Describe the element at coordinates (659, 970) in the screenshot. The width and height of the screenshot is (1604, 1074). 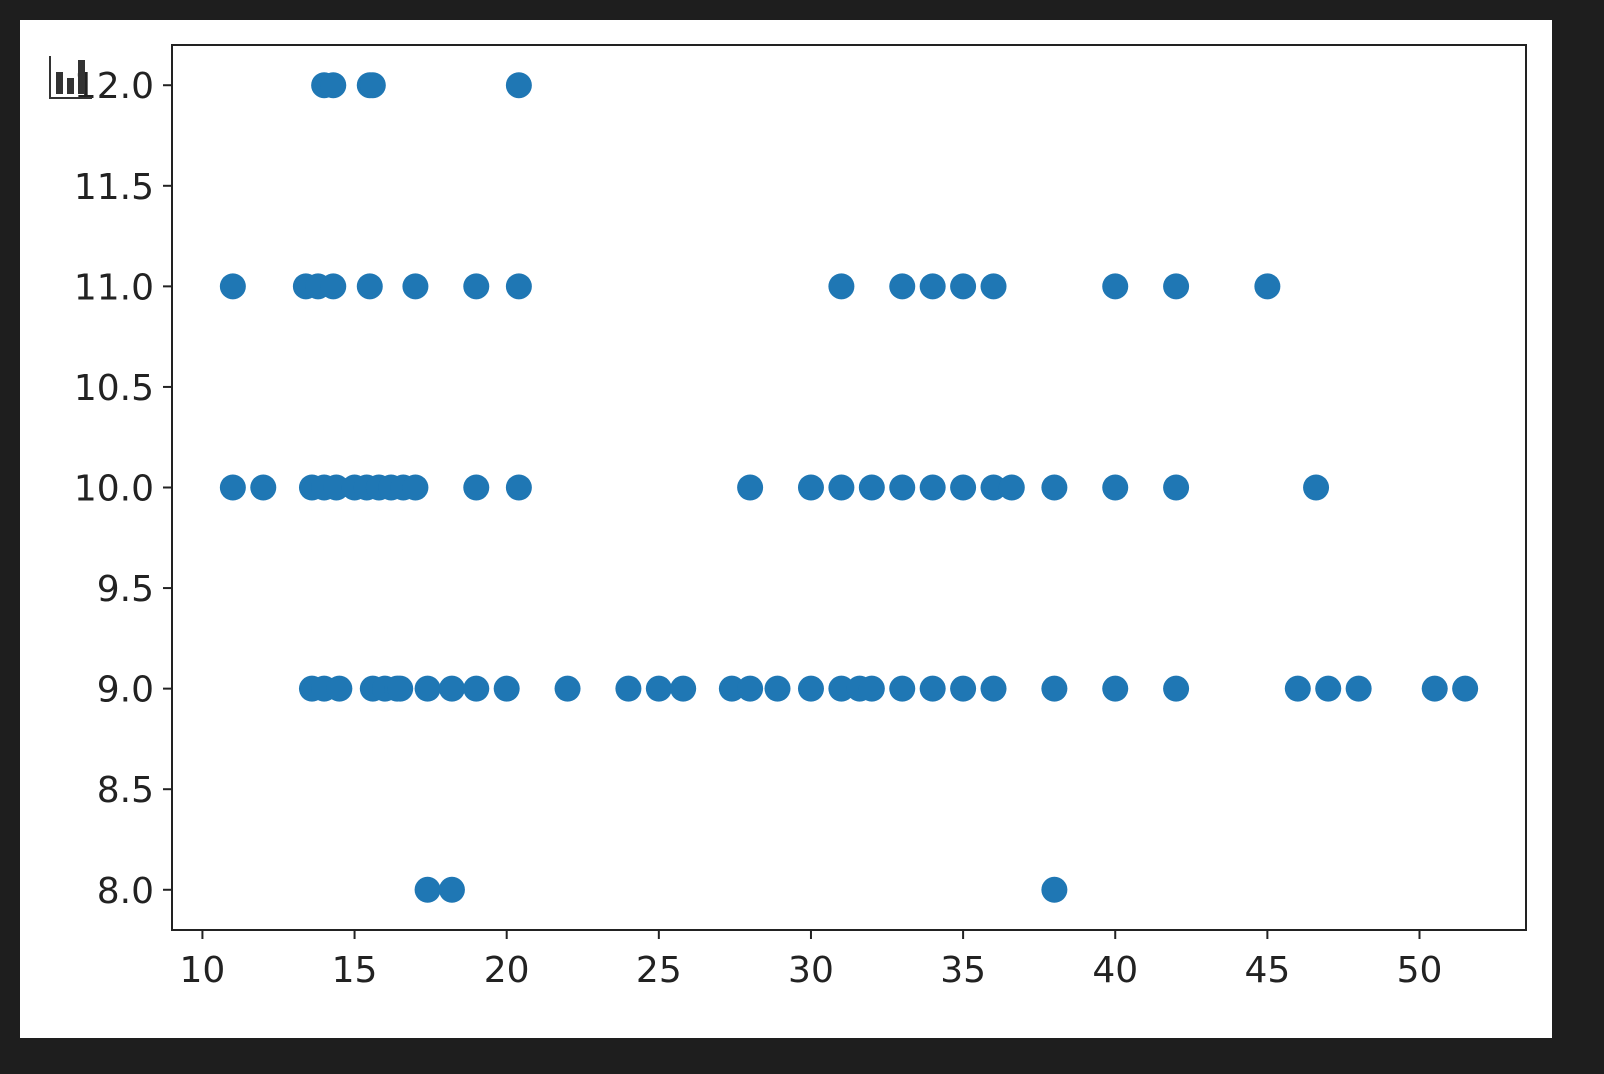
I see `x-tick-label: 25` at that location.